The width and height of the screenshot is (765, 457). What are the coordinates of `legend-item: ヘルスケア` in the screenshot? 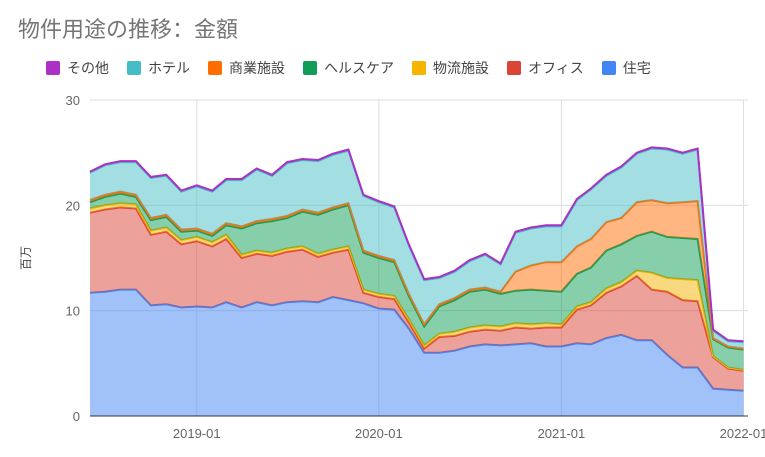 It's located at (348, 68).